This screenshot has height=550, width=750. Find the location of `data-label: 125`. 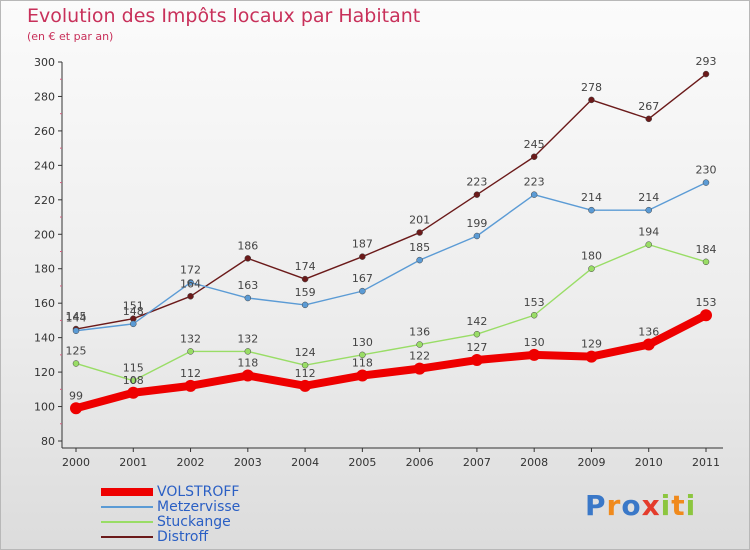

data-label: 125 is located at coordinates (76, 350).